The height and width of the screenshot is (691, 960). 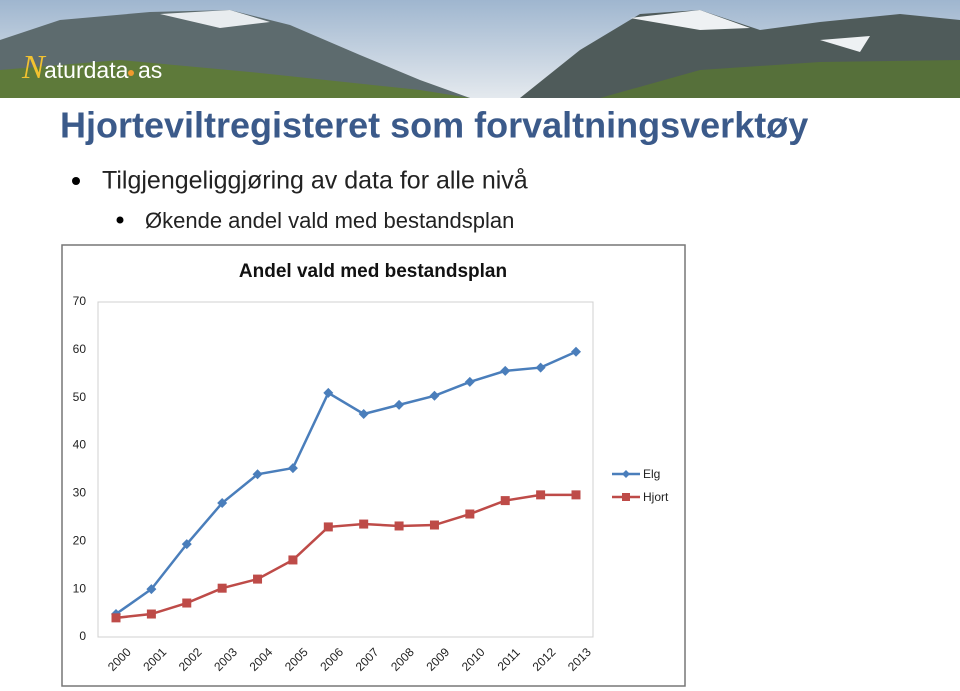 I want to click on y-tick-label: 60, so click(x=80, y=349).